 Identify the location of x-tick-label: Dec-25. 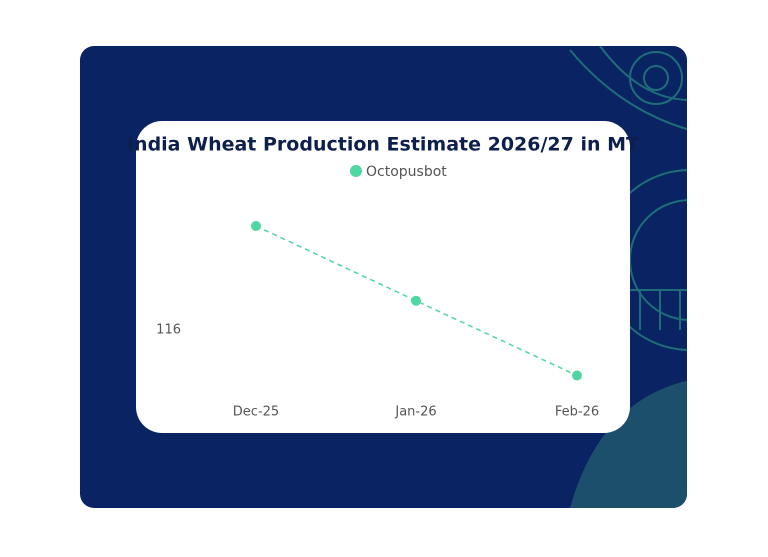
(256, 412).